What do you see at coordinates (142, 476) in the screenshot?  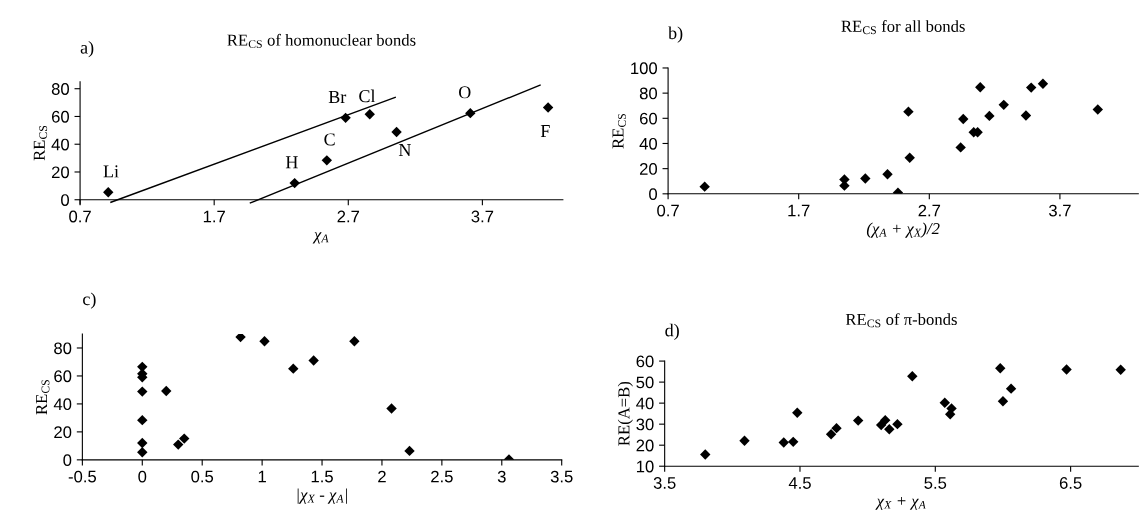 I see `x-tick-label: 0` at bounding box center [142, 476].